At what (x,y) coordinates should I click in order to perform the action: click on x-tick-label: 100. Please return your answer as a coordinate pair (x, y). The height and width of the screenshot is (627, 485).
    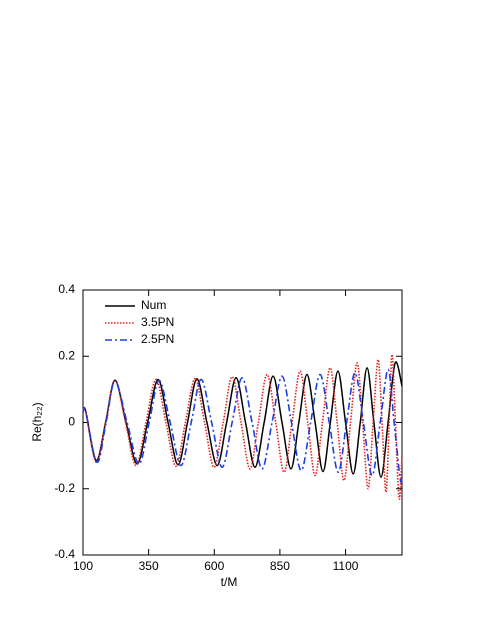
    Looking at the image, I should click on (83, 566).